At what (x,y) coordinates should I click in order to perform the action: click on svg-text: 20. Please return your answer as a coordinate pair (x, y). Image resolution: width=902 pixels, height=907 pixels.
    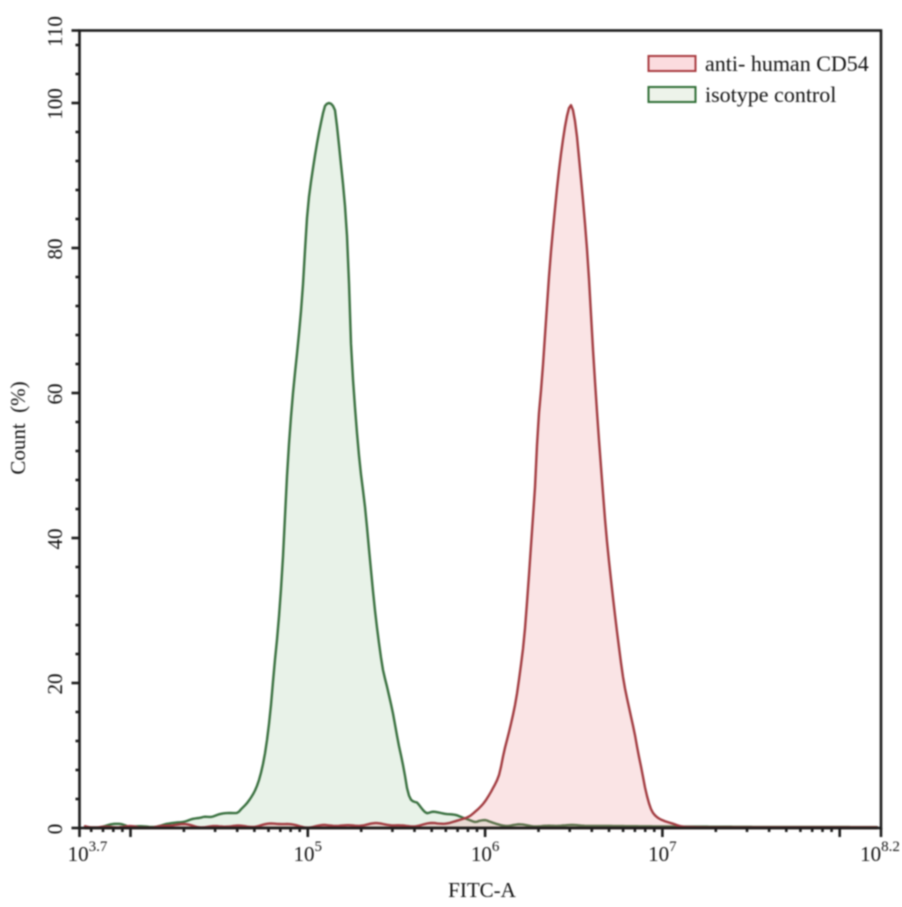
    Looking at the image, I should click on (55, 684).